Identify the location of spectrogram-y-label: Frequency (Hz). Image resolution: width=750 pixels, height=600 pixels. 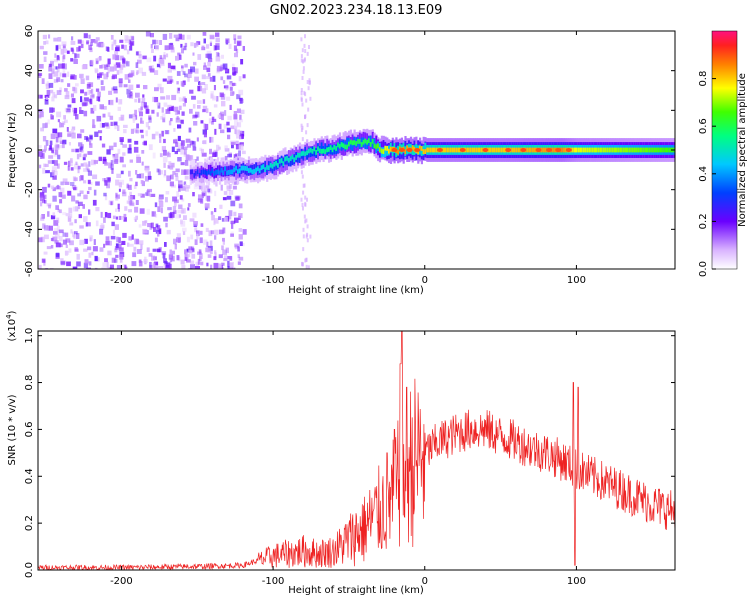
(12, 150).